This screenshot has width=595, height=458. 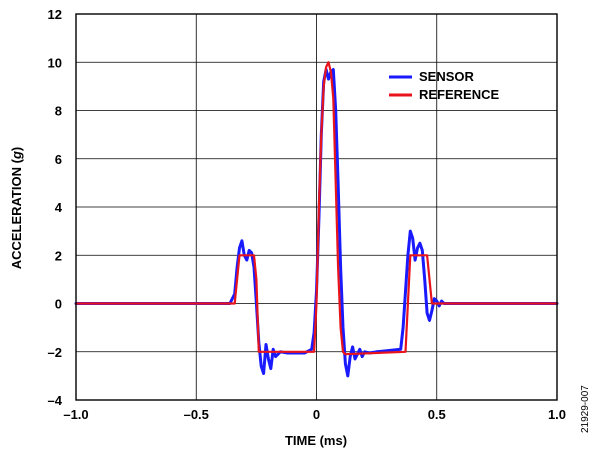 I want to click on x-tick-label: –0.5, so click(x=196, y=414).